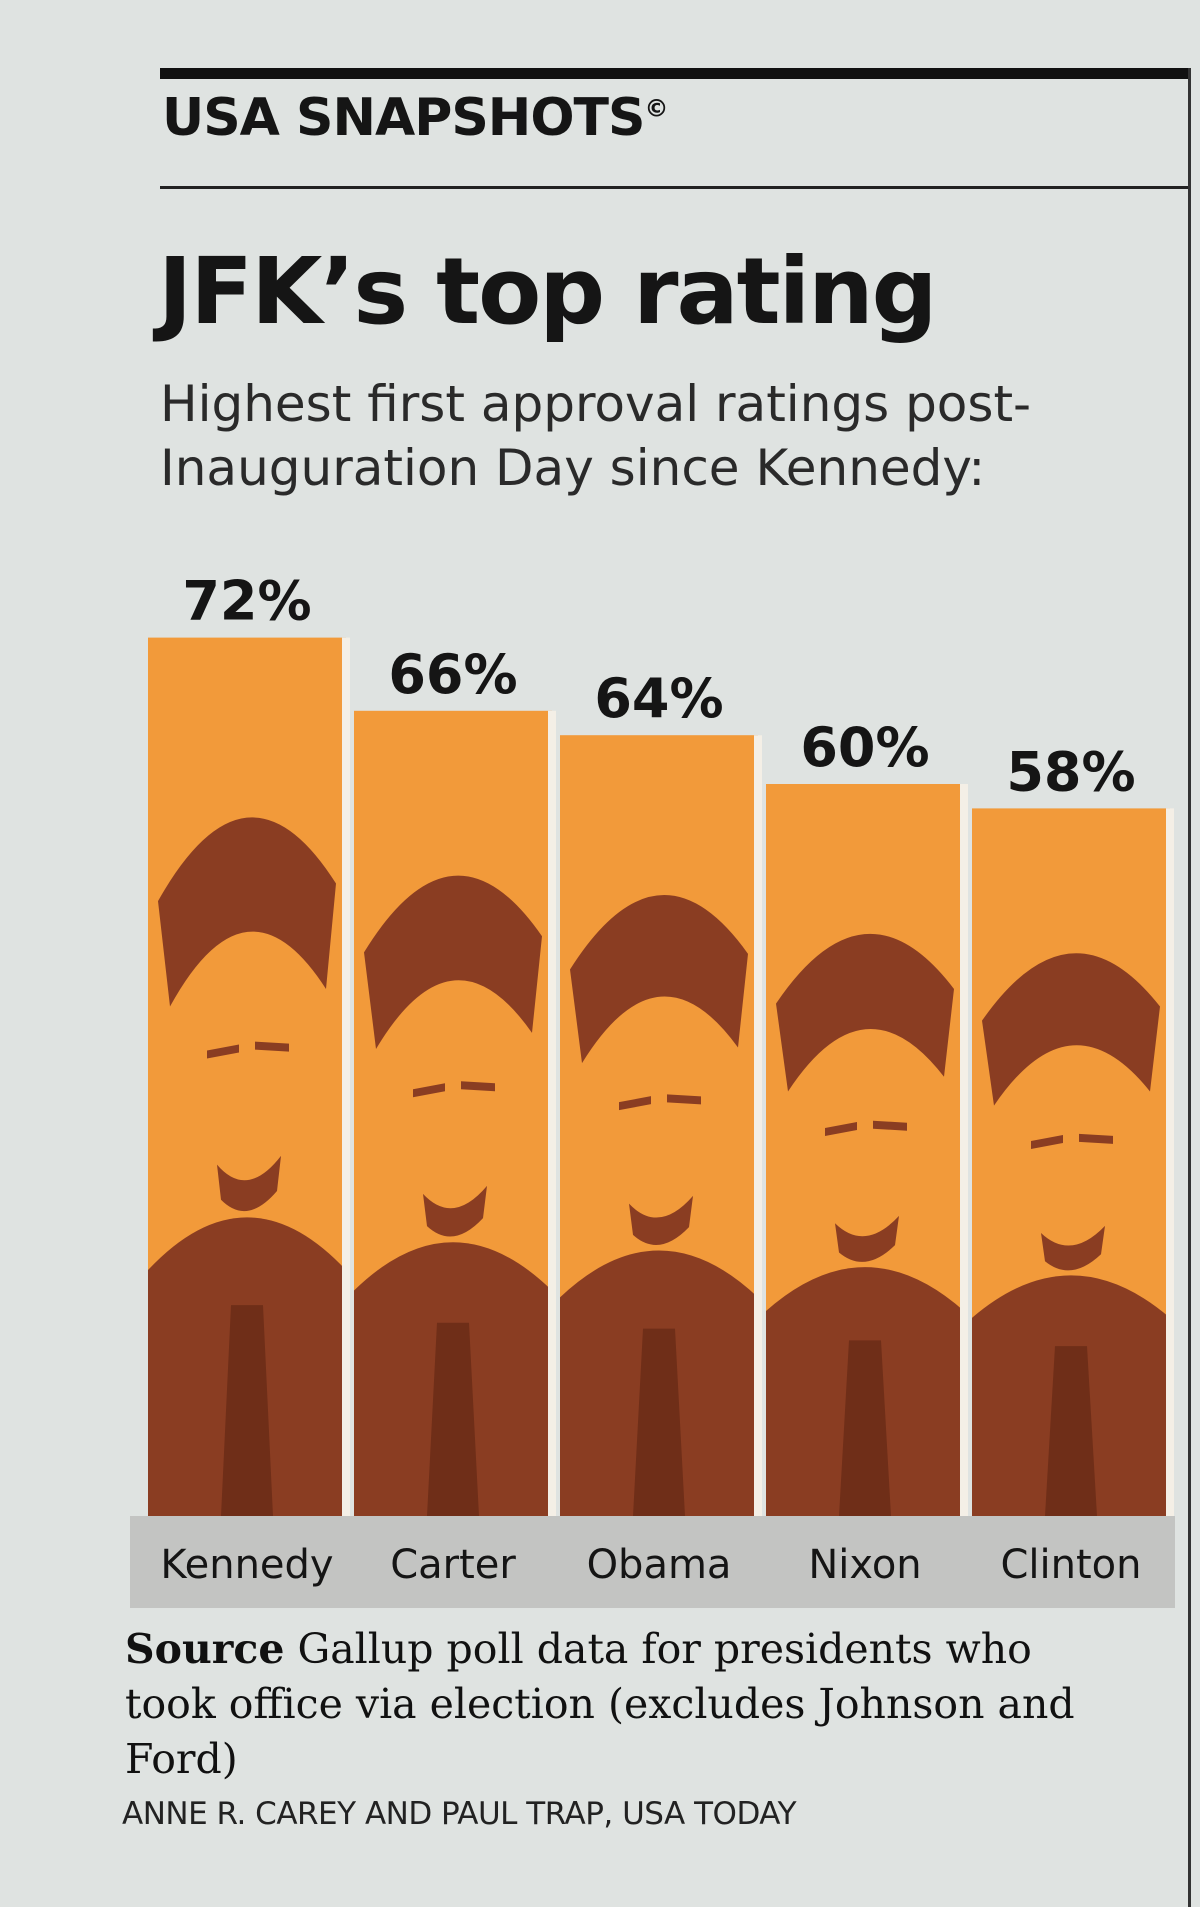  I want to click on value-label: 64%, so click(658, 698).